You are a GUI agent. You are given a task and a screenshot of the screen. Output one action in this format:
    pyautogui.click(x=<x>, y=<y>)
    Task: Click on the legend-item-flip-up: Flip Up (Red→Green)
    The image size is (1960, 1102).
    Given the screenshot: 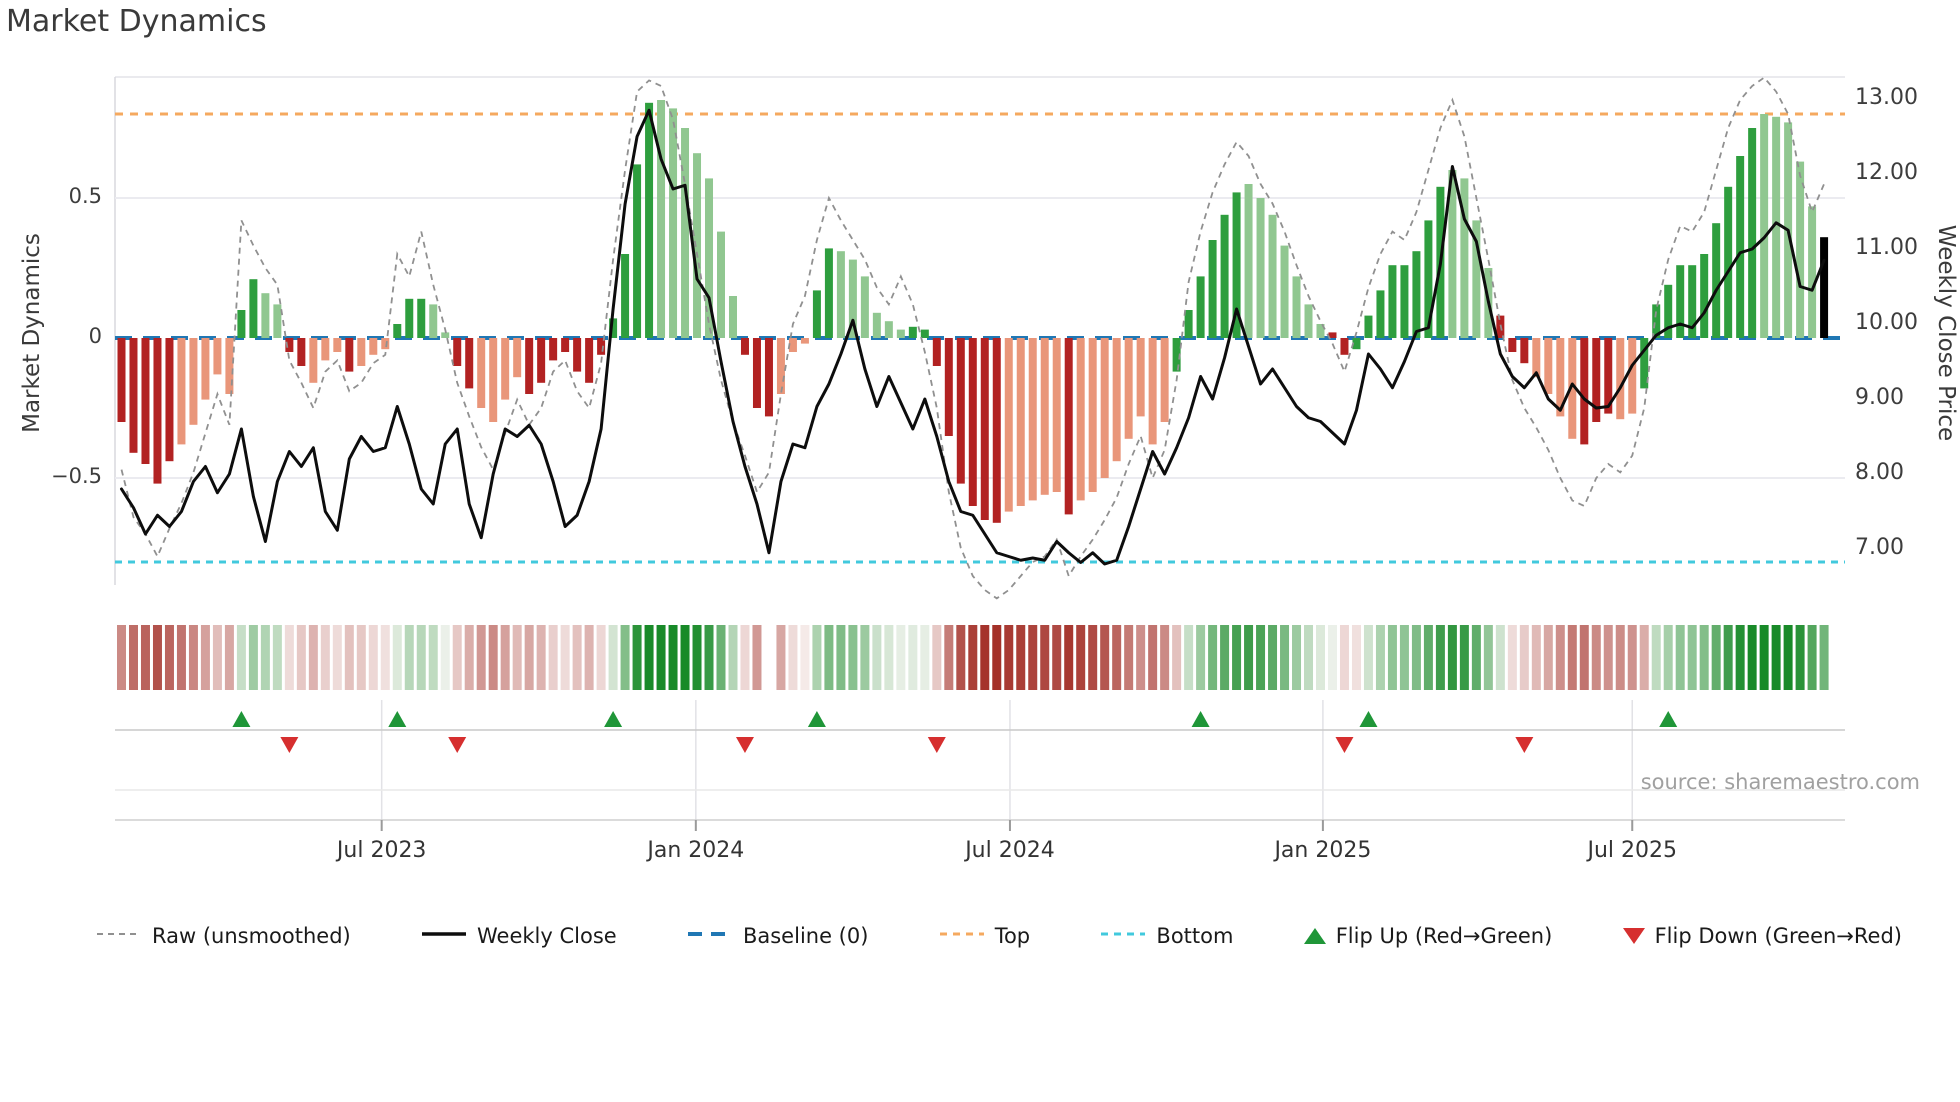 What is the action you would take?
    pyautogui.click(x=1427, y=936)
    